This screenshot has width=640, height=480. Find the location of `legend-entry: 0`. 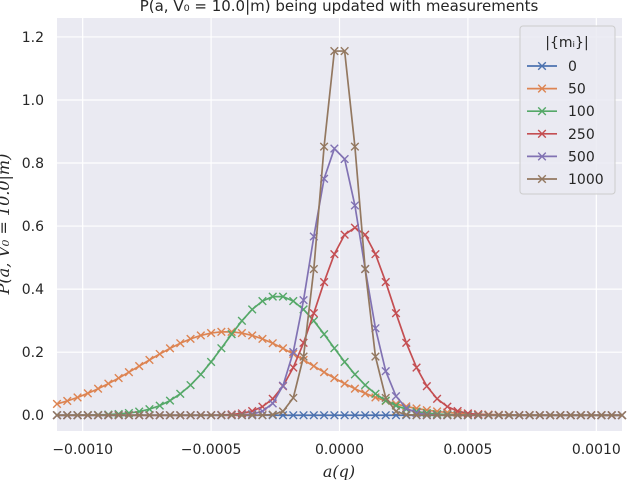

legend-entry: 0 is located at coordinates (552, 67).